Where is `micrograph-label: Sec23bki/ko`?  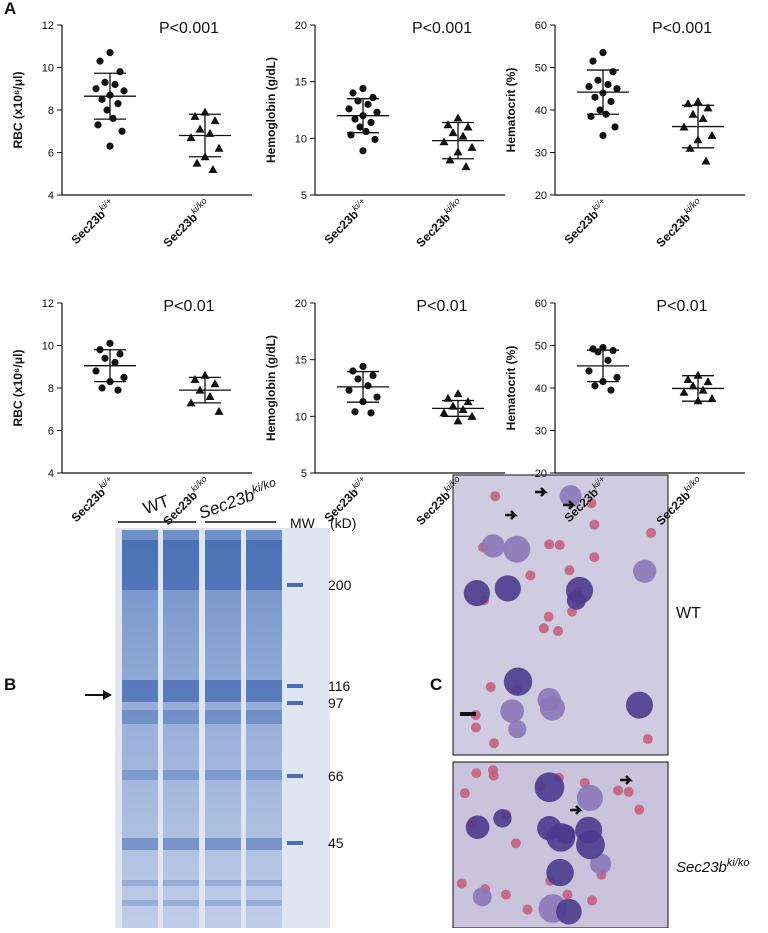
micrograph-label: Sec23bki/ko is located at coordinates (713, 866).